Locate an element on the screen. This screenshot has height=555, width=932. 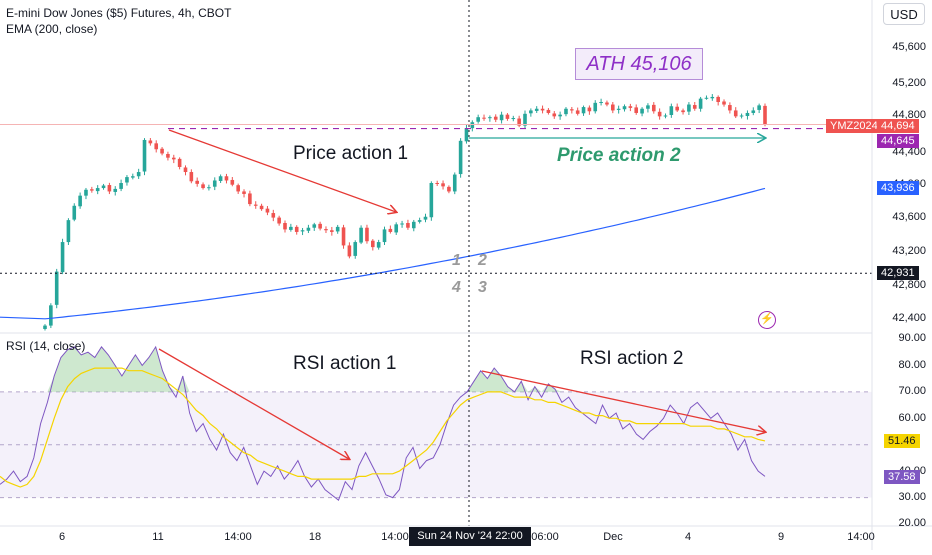
currency-button: USD is located at coordinates (904, 14).